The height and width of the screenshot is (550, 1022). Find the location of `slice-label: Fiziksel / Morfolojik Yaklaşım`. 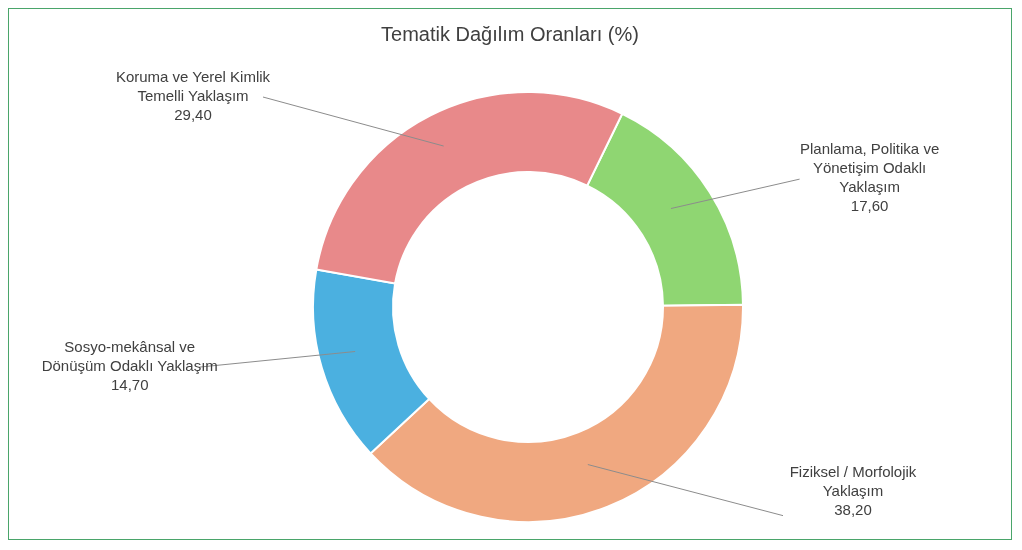

slice-label: Fiziksel / Morfolojik Yaklaşım is located at coordinates (853, 481).